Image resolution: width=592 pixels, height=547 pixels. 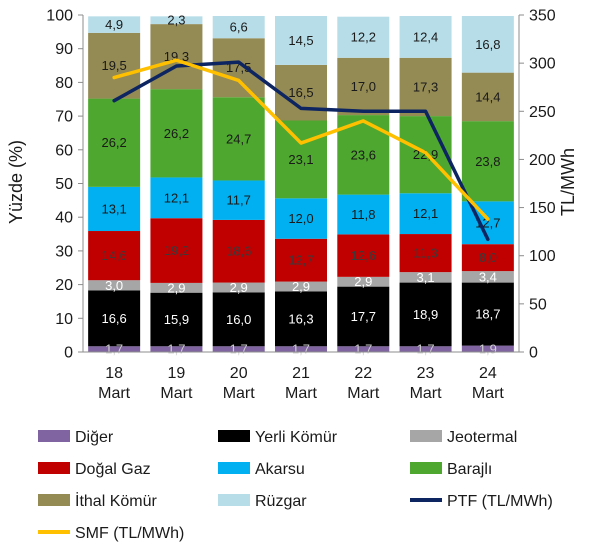 I want to click on x-category-label: 23, so click(x=426, y=373).